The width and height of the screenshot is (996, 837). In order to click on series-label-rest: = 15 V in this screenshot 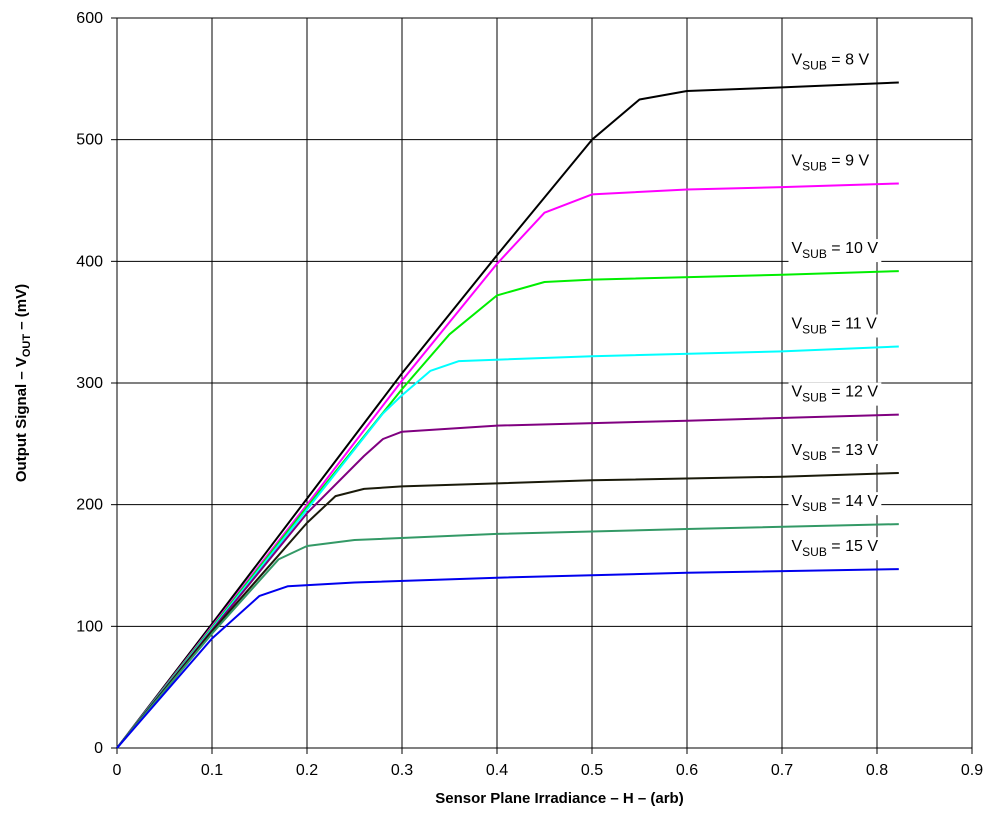, I will do `click(852, 546)`.